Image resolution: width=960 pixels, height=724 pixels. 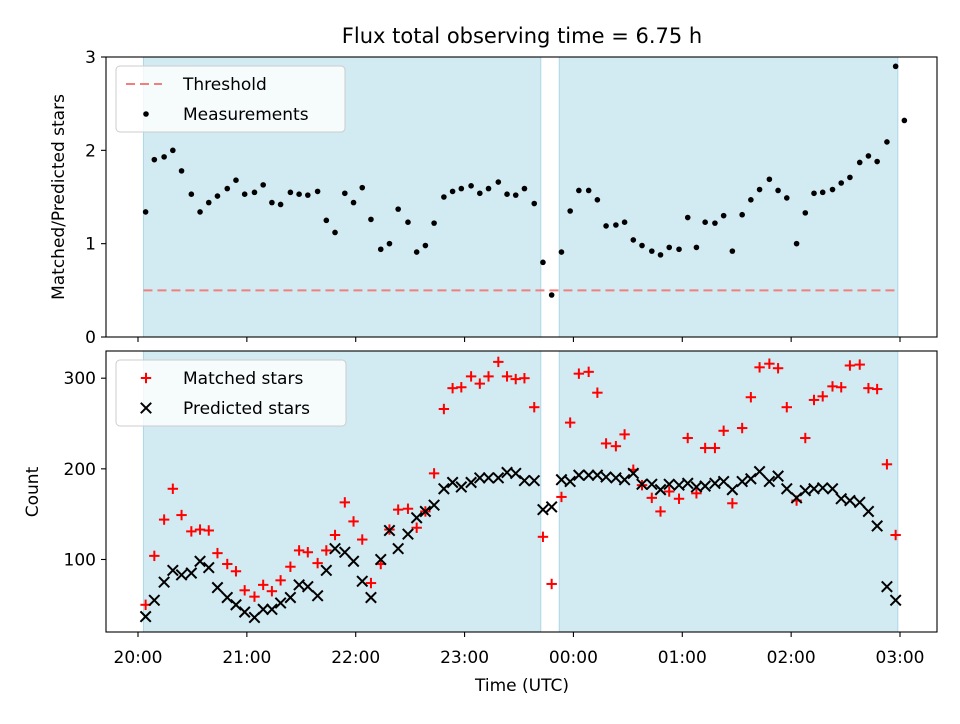 What do you see at coordinates (355, 658) in the screenshot?
I see `x-tick-label-2: 22:00` at bounding box center [355, 658].